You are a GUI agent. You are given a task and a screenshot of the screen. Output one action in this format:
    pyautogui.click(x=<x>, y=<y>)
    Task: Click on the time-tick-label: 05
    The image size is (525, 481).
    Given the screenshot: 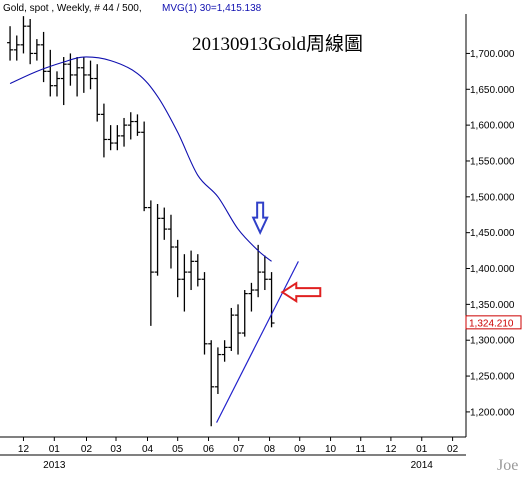 What is the action you would take?
    pyautogui.click(x=178, y=449)
    